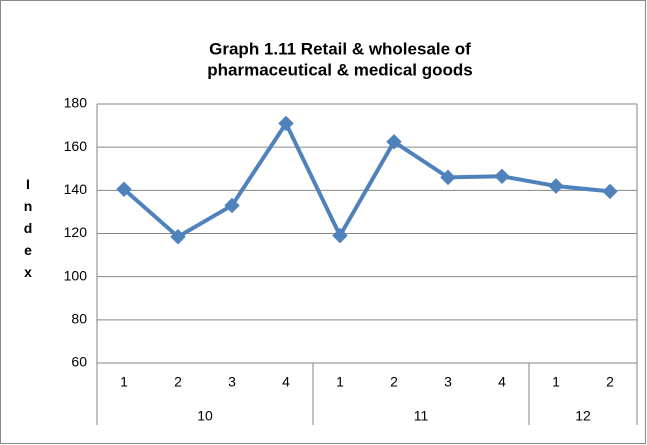 Image resolution: width=647 pixels, height=445 pixels. What do you see at coordinates (76, 275) in the screenshot?
I see `y-tick-label: 100` at bounding box center [76, 275].